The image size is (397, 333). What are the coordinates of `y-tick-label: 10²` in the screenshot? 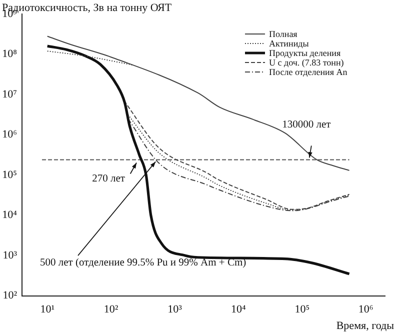 It's located at (10, 296).